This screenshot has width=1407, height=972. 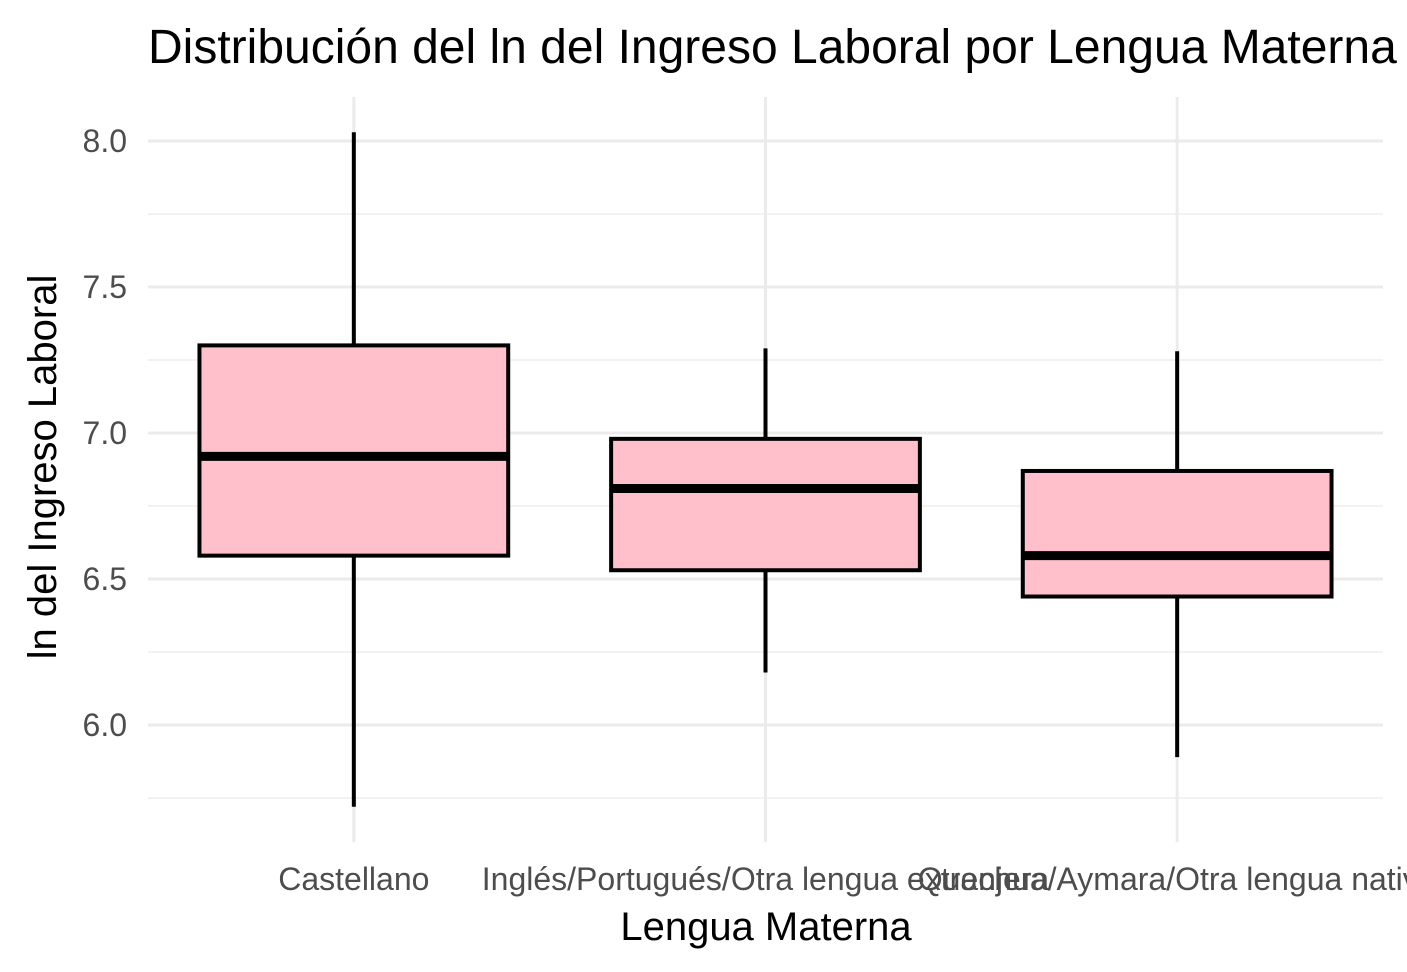 I want to click on y-axis-title: ln del Ingreso Laboral, so click(x=43, y=467).